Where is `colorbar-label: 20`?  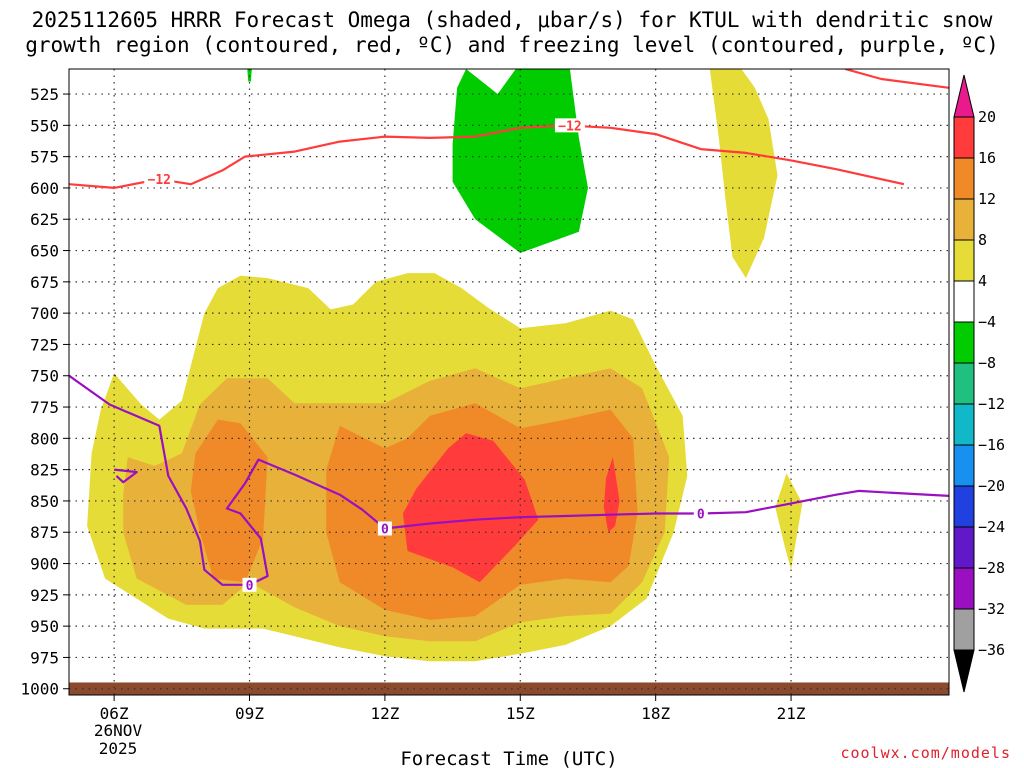
colorbar-label: 20 is located at coordinates (987, 117).